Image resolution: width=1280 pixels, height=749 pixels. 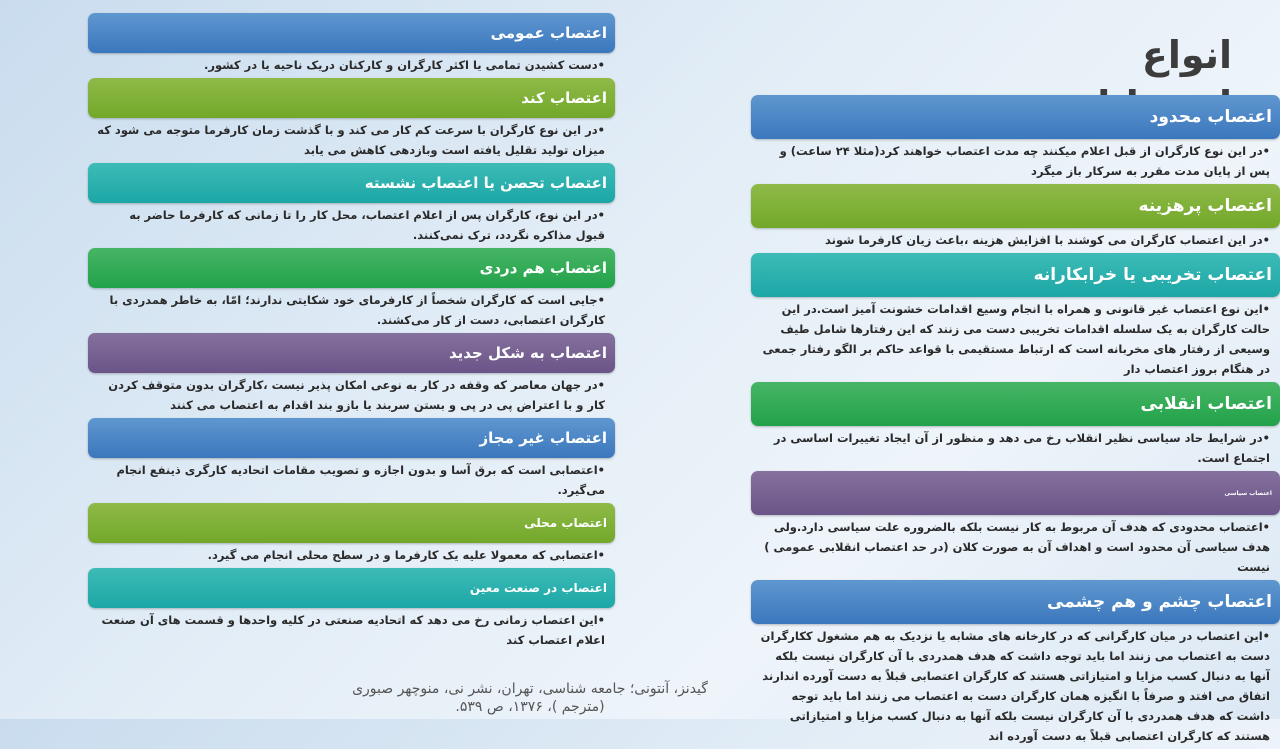 What do you see at coordinates (1015, 602) in the screenshot?
I see `heading-rivalry-strike: اعتصاب چشم و هم چشمی` at bounding box center [1015, 602].